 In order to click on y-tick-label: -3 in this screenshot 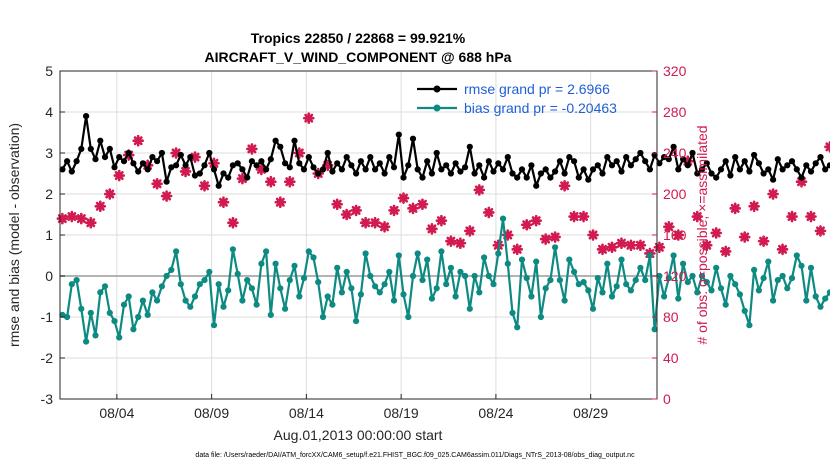, I will do `click(47, 399)`.